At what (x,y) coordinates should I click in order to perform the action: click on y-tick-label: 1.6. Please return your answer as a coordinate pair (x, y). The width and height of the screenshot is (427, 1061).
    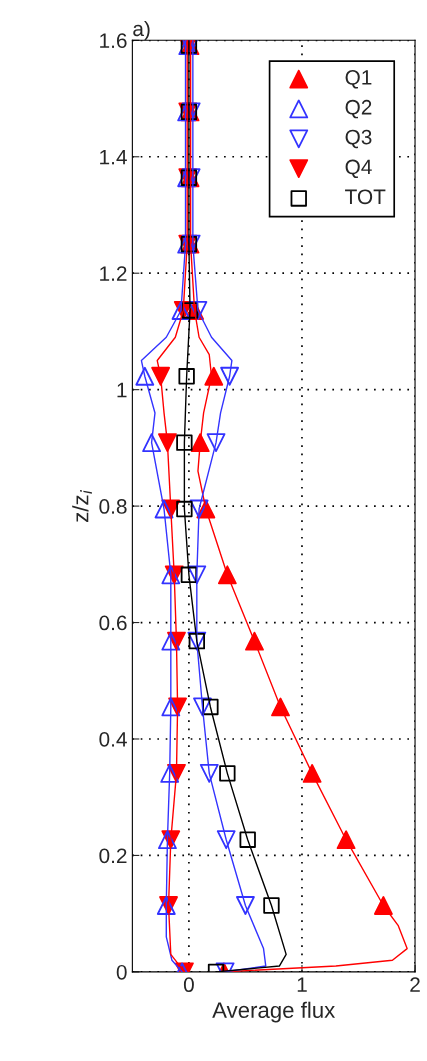
    Looking at the image, I should click on (113, 41).